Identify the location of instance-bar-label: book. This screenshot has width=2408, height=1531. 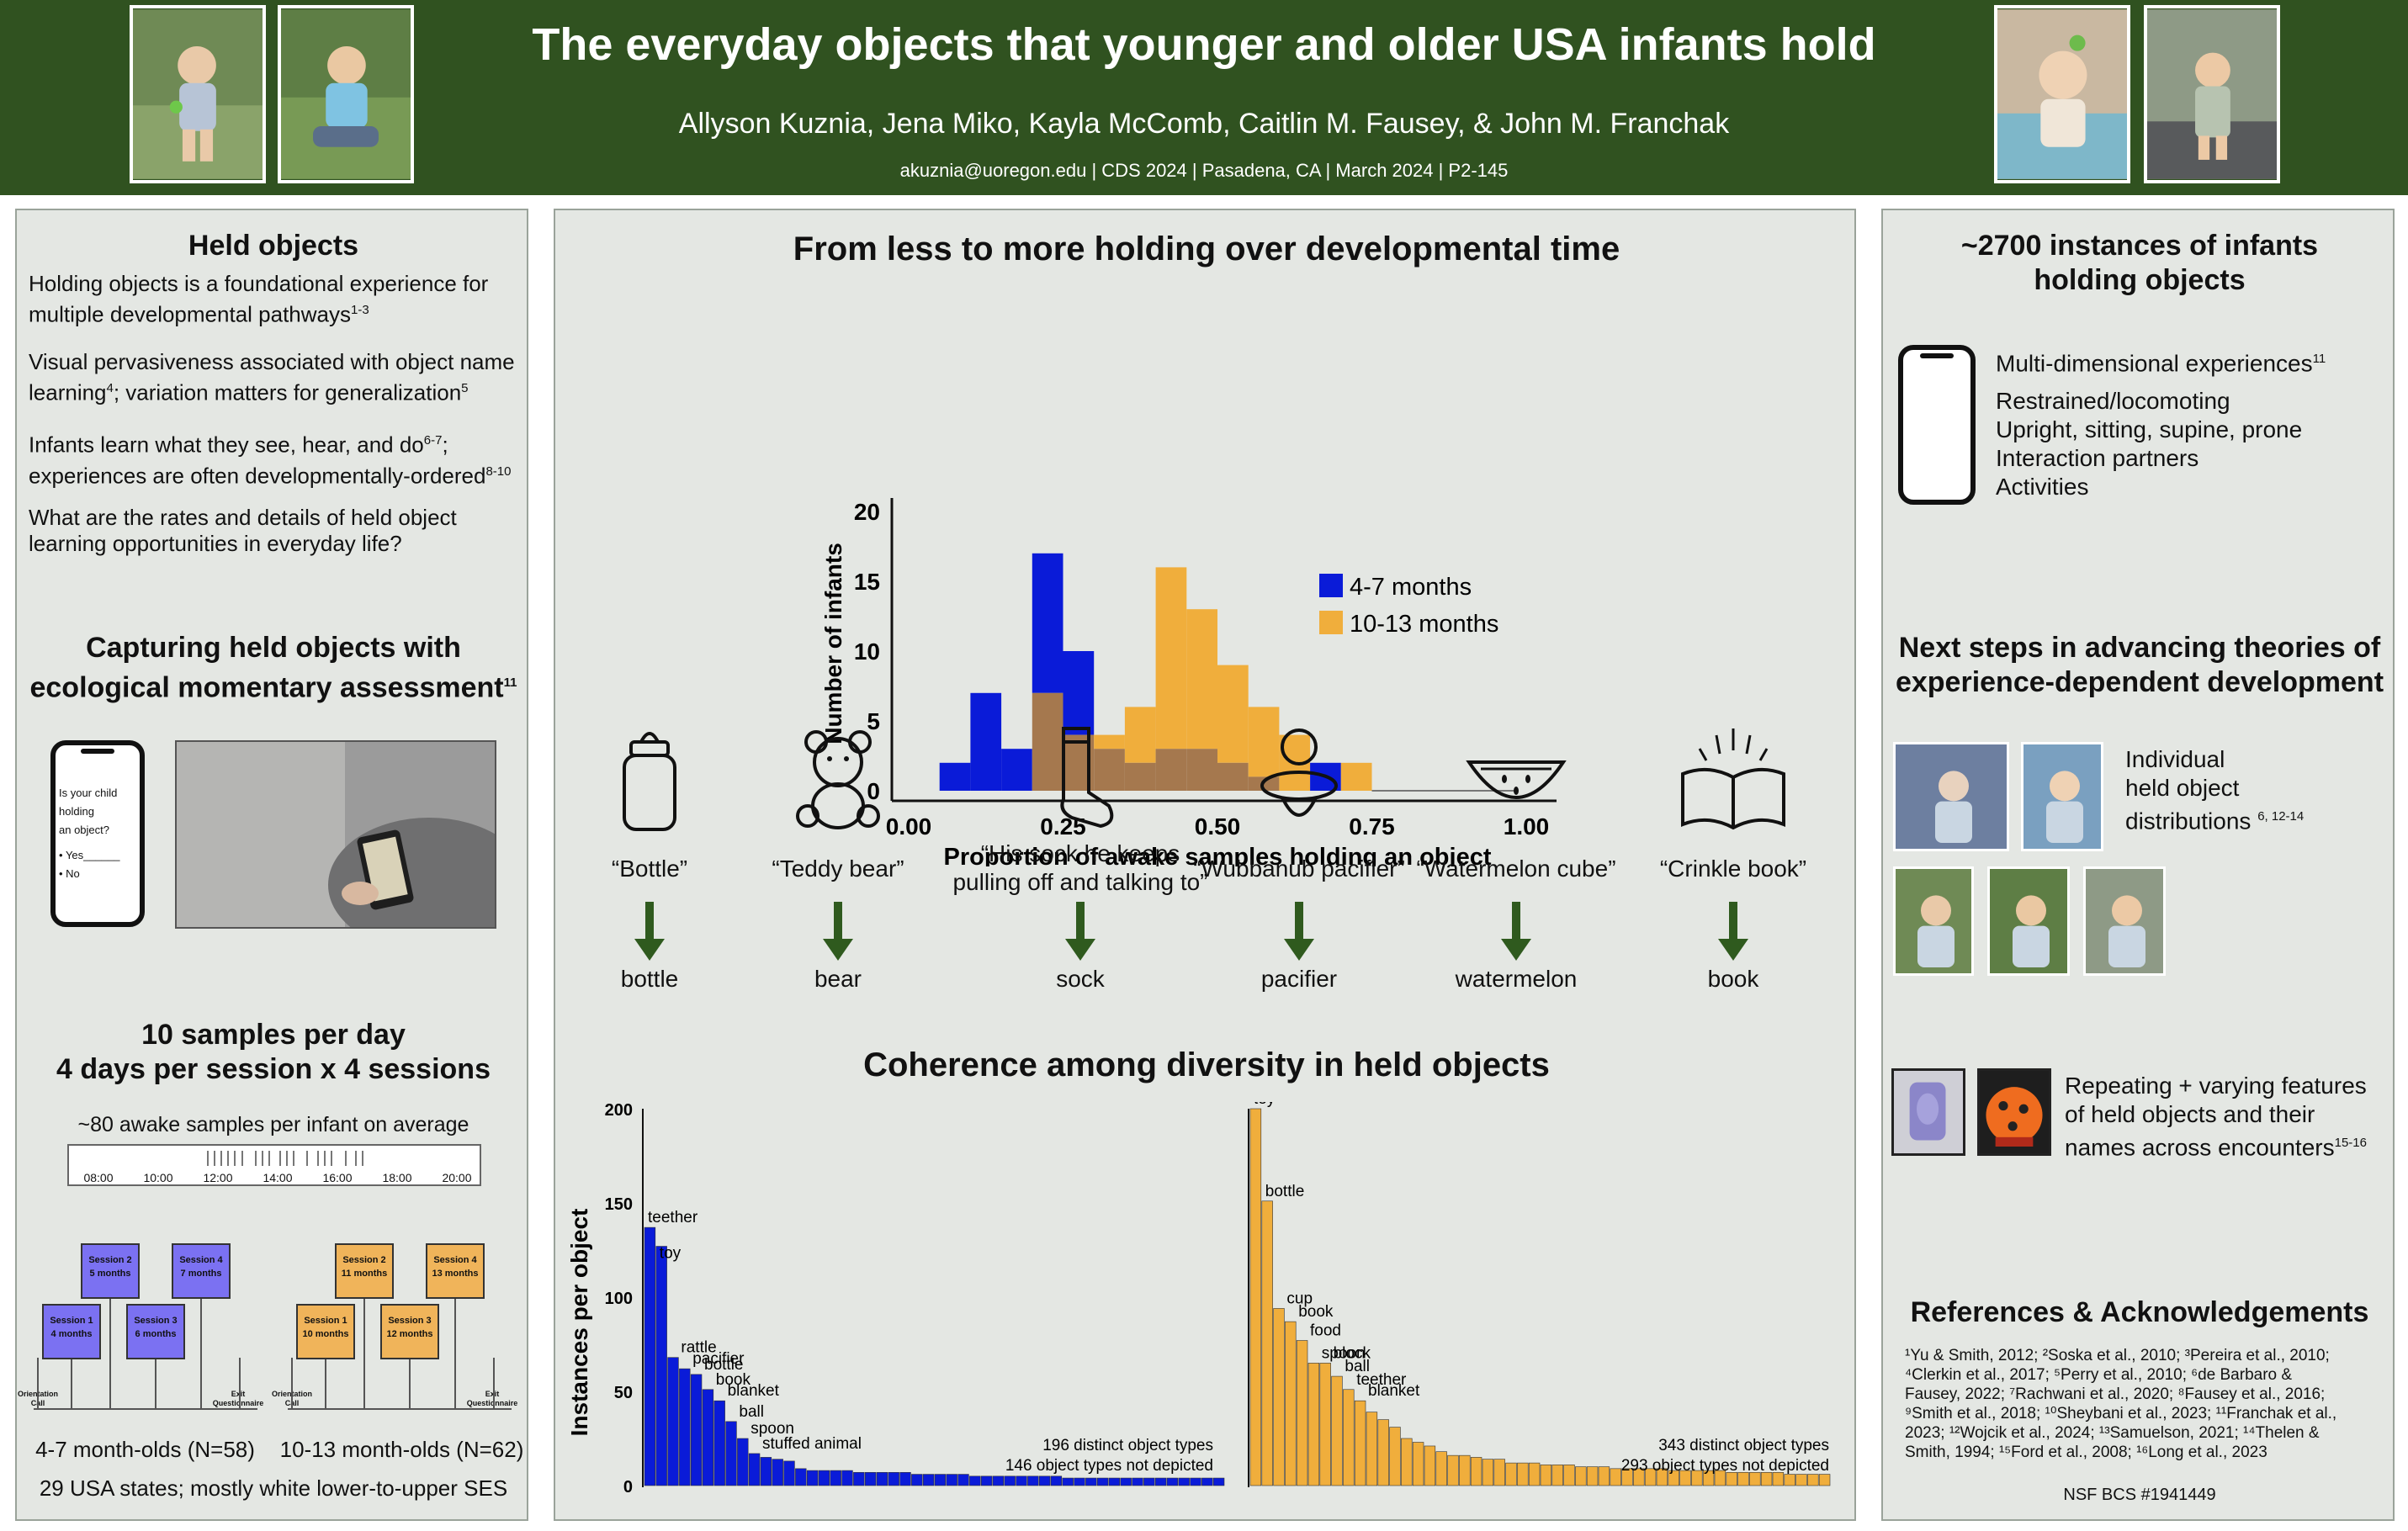
(733, 1380).